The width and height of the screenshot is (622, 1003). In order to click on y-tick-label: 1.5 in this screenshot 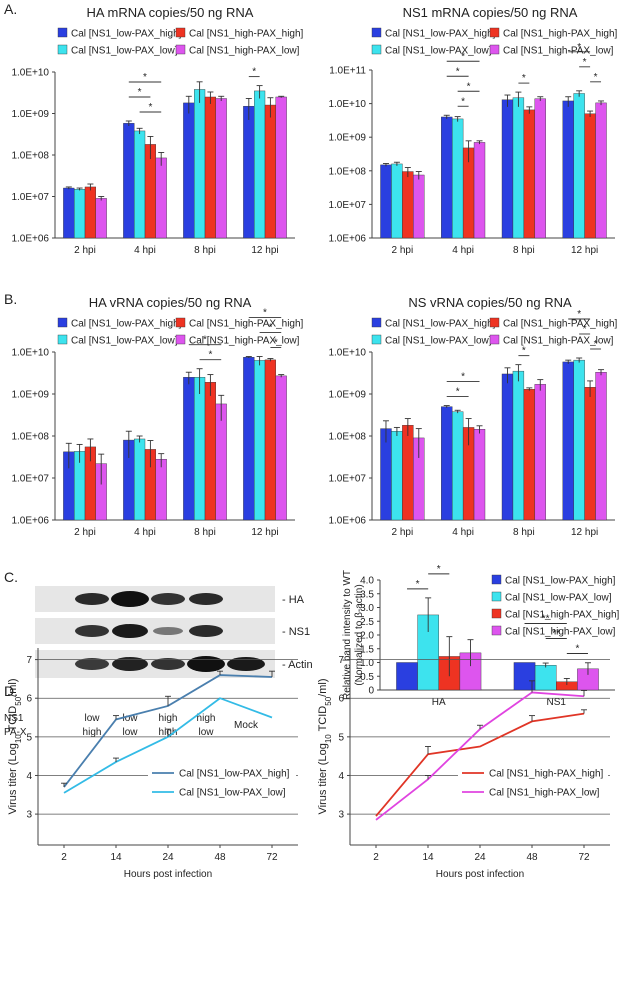, I will do `click(367, 649)`.